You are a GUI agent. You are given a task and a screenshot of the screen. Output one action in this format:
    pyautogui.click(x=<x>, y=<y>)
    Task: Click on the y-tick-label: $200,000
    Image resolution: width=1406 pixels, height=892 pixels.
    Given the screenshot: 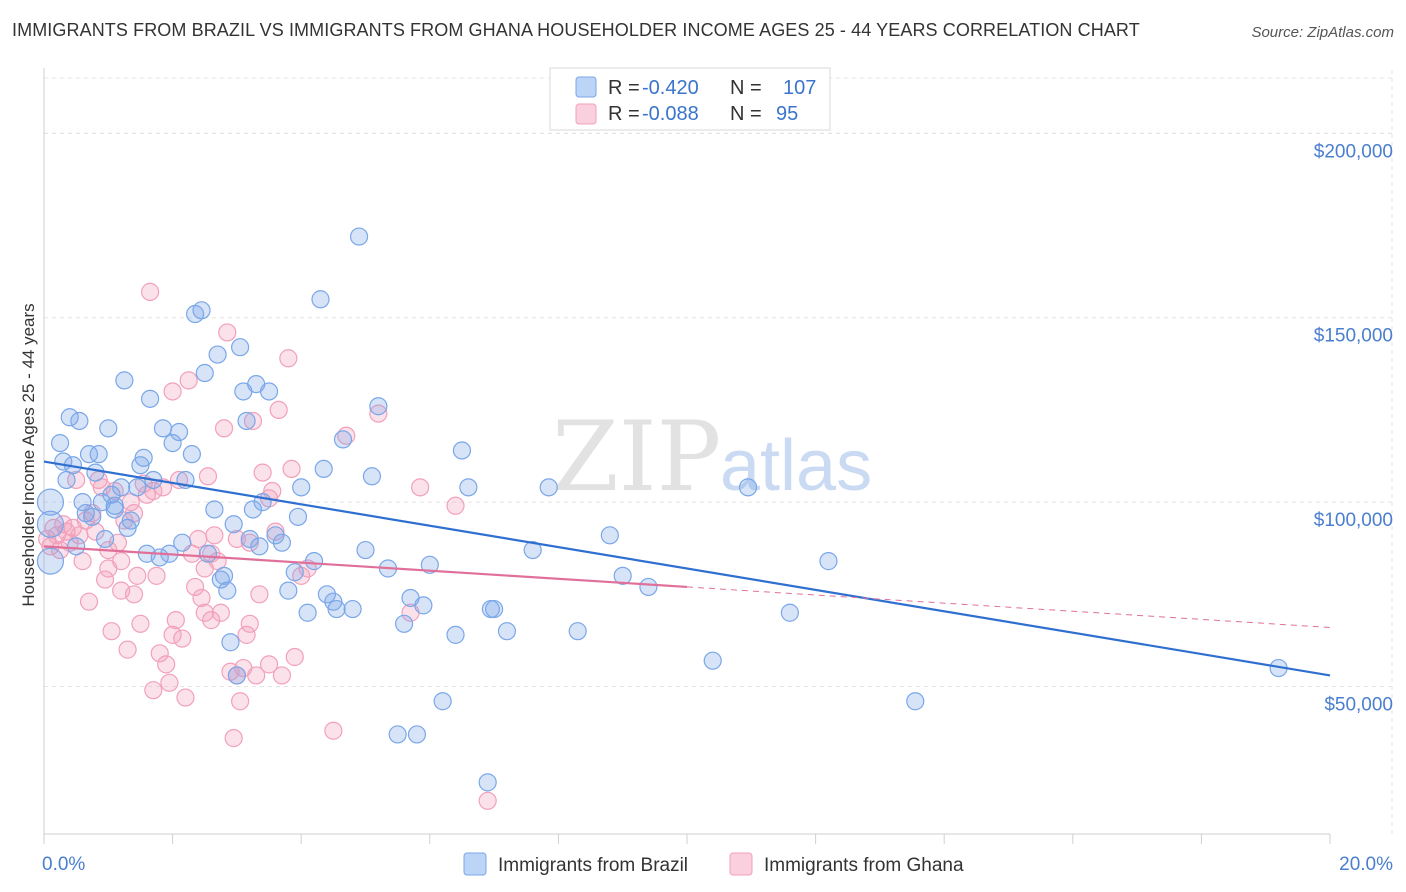 What is the action you would take?
    pyautogui.click(x=1353, y=151)
    